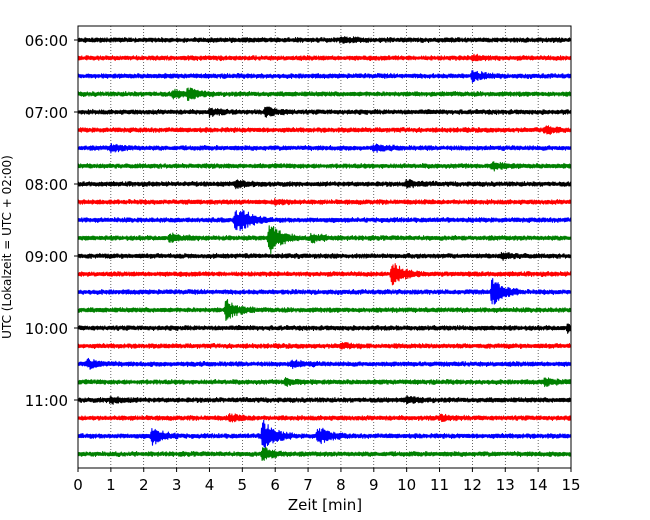 Image resolution: width=650 pixels, height=520 pixels. I want to click on x-tick-label: 14, so click(538, 485).